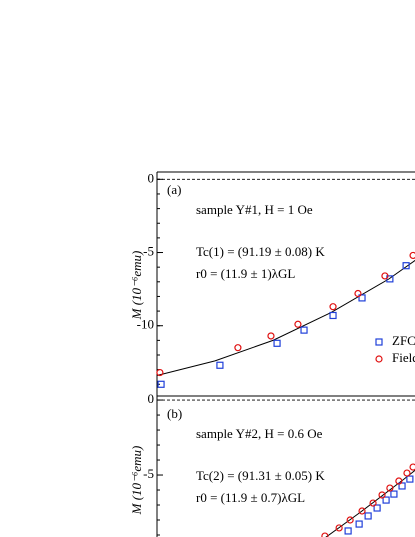 The image size is (415, 537). I want to click on annotation: Tc(2) = (91.31 ± 0.05) K, so click(260, 475).